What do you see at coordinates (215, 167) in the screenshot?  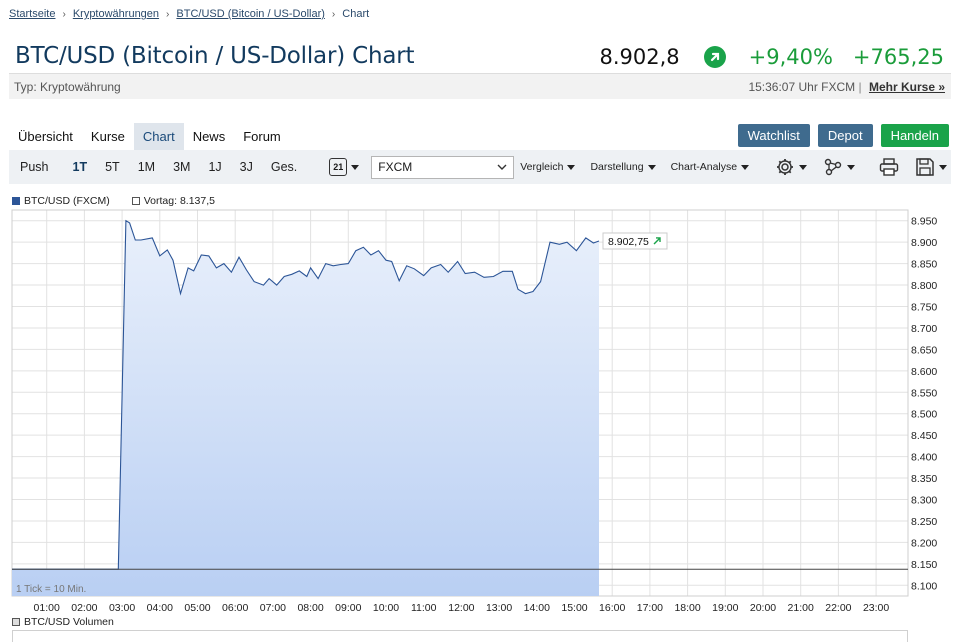 I see `range-1j: 1J` at bounding box center [215, 167].